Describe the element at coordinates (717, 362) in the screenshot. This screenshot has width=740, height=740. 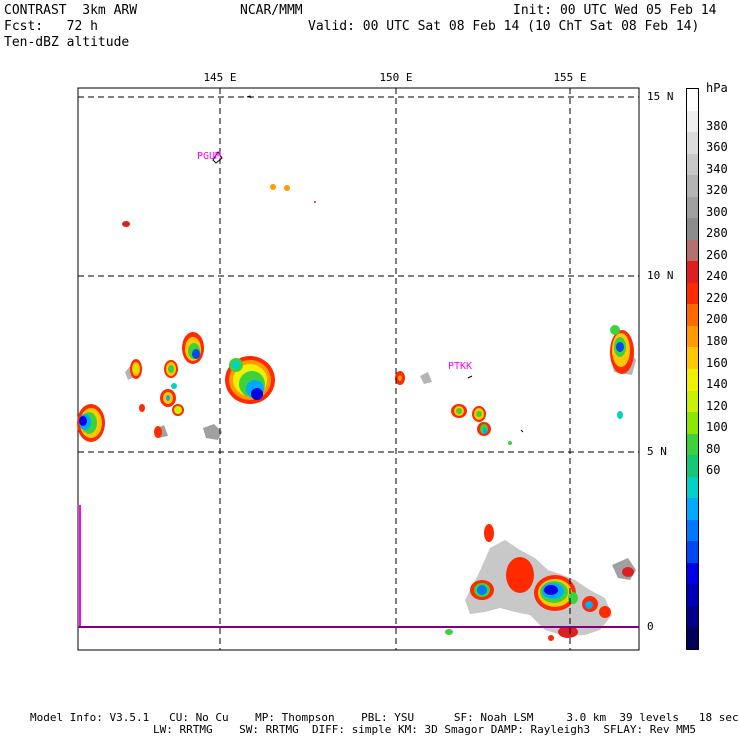
I see `colorbar-tick-label: 160` at that location.